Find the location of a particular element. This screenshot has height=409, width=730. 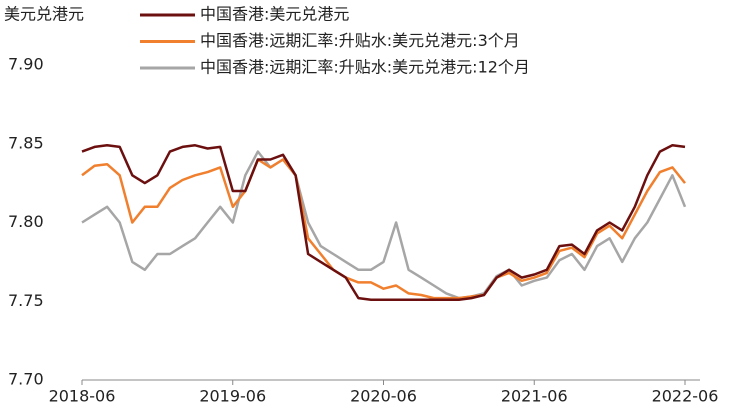

x-tick-label: 2021-06 is located at coordinates (534, 396).